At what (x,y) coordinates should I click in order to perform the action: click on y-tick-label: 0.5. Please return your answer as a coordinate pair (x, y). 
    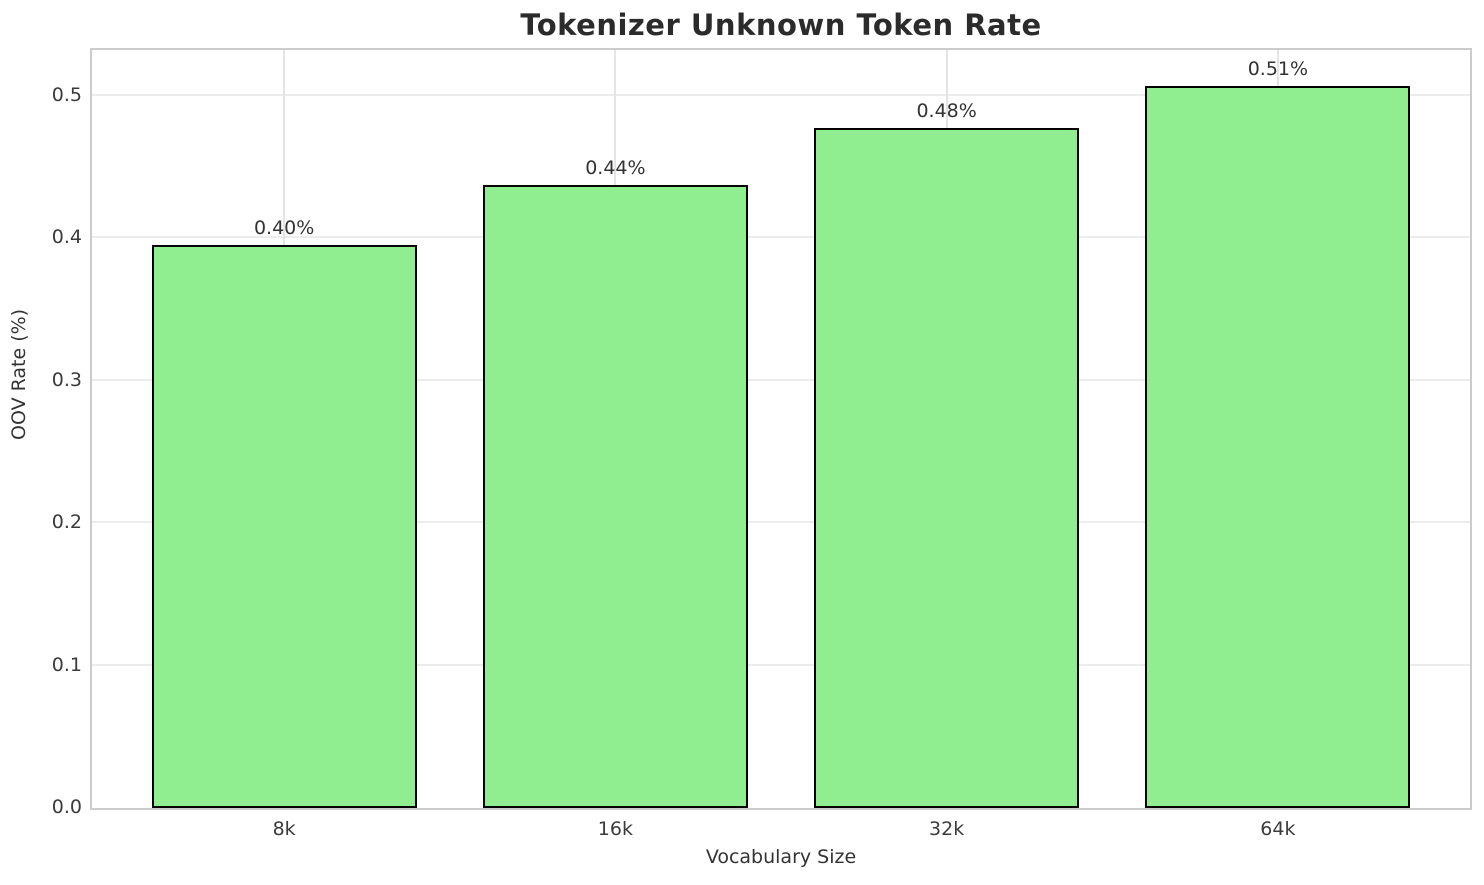
    Looking at the image, I should click on (66, 94).